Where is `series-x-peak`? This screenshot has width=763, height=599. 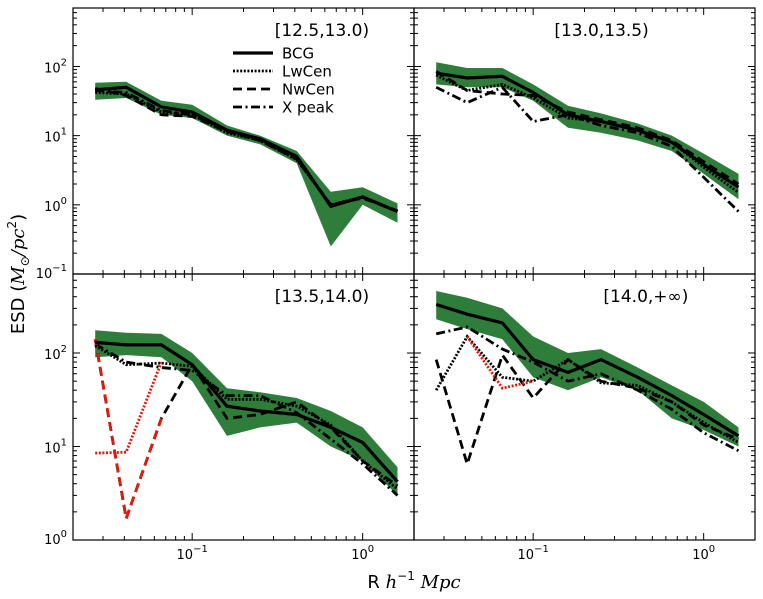 series-x-peak is located at coordinates (587, 389).